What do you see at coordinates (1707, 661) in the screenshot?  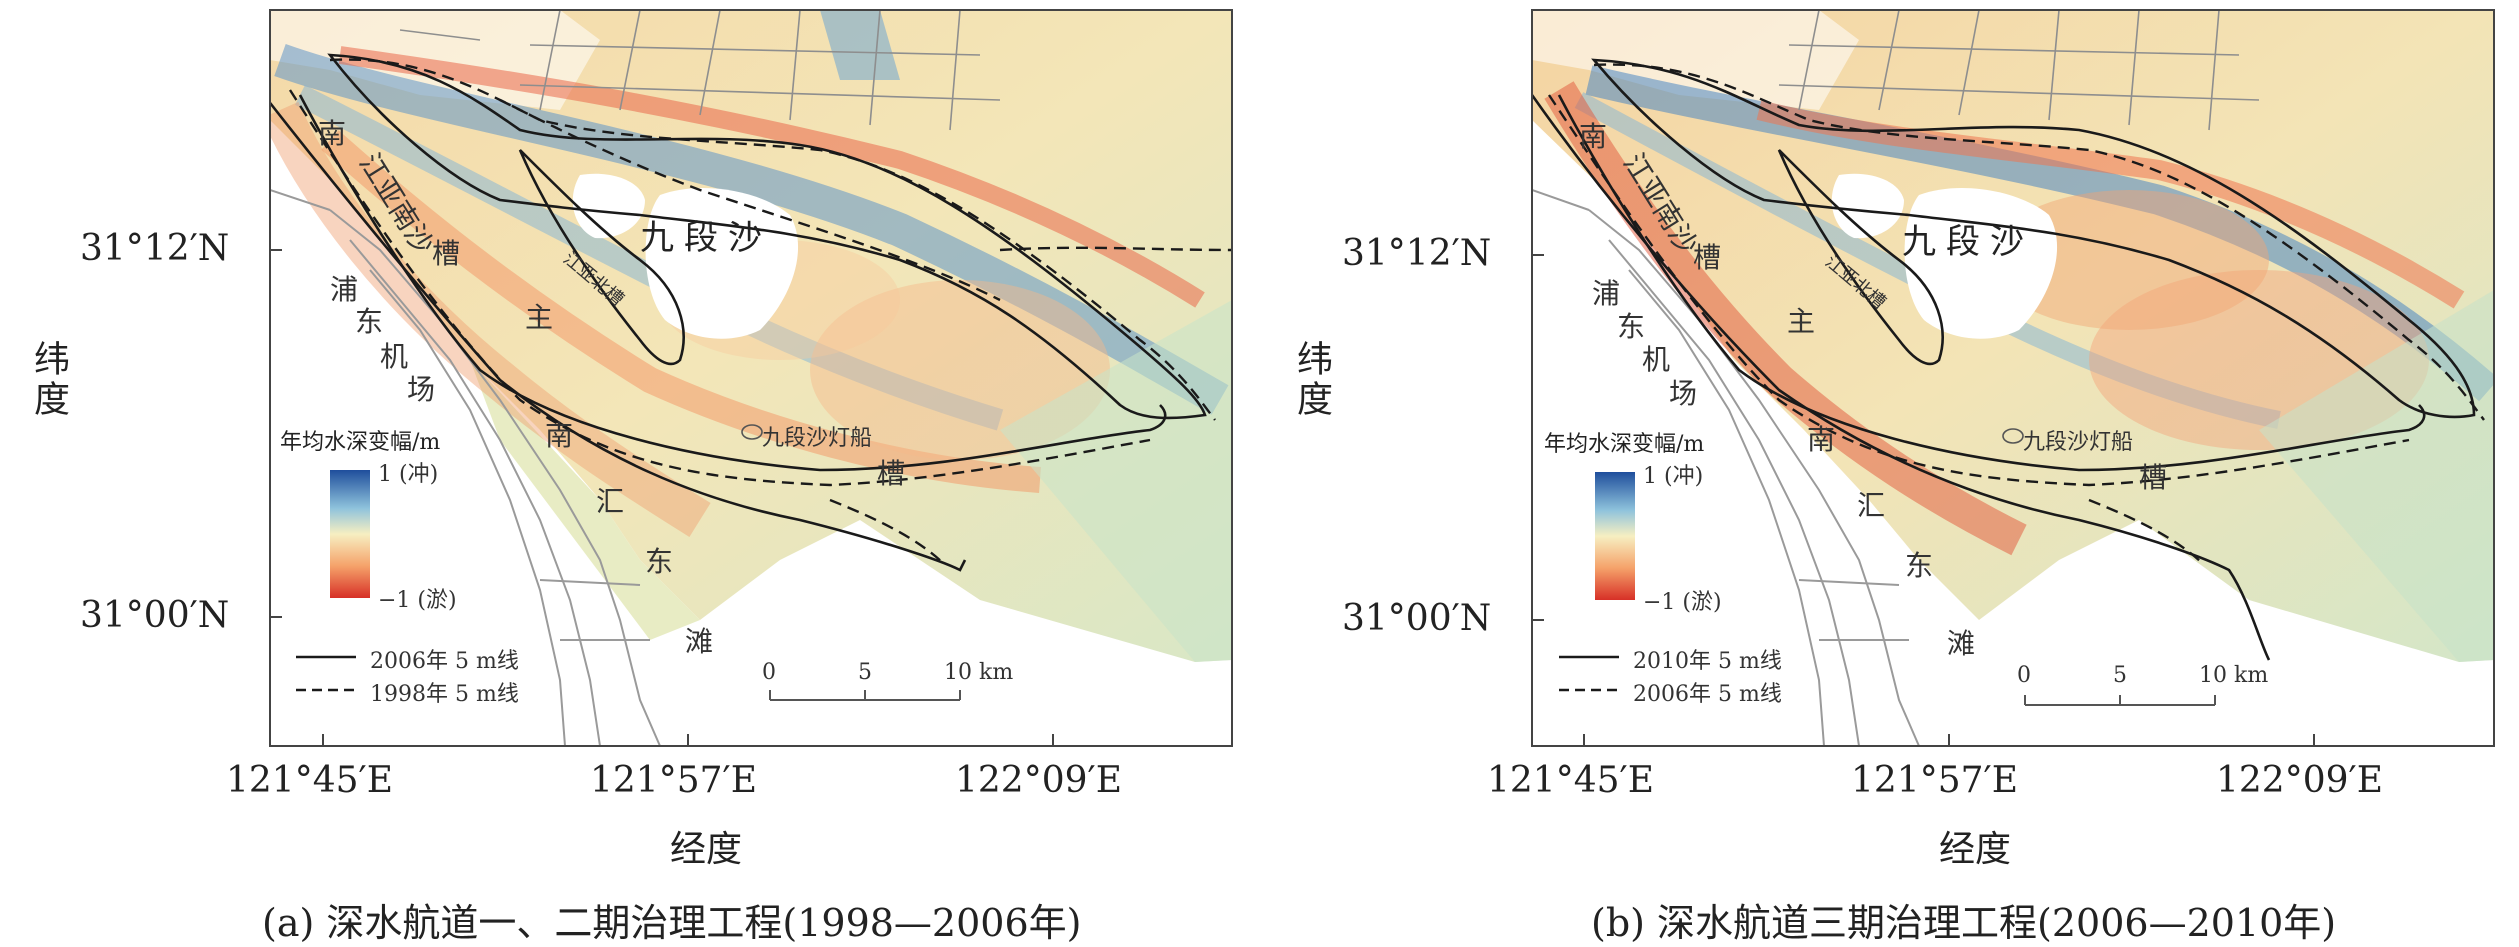 I see `legend-solid: 2010年 5 m线` at bounding box center [1707, 661].